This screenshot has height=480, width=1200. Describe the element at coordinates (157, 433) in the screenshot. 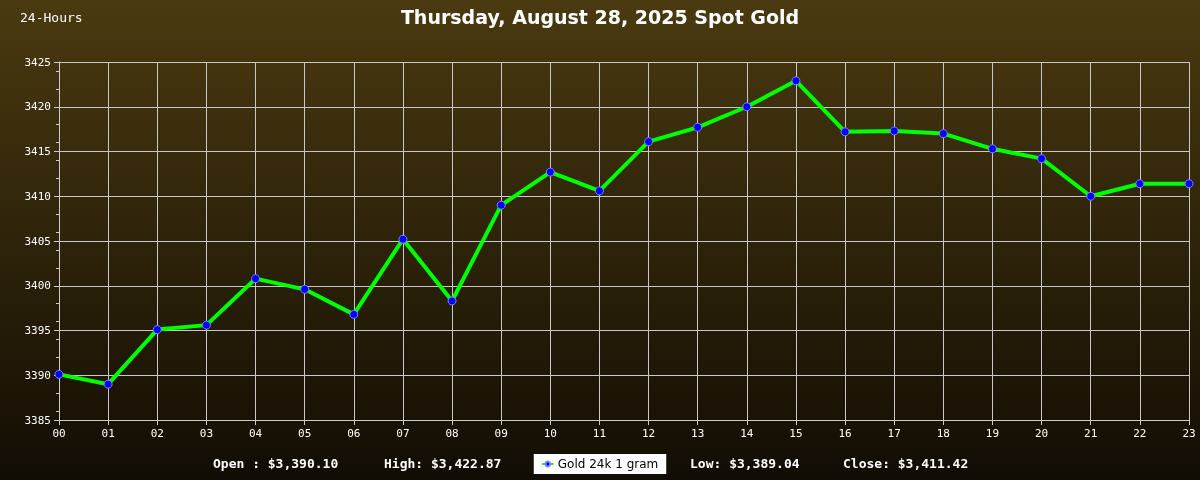

I see `x-tick-label: 02` at that location.